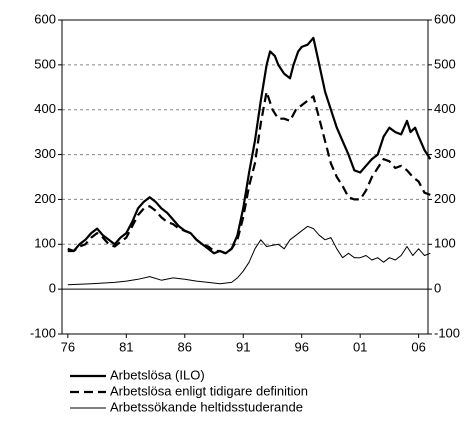 This screenshot has height=425, width=476. I want to click on x-tick-label: 06, so click(418, 346).